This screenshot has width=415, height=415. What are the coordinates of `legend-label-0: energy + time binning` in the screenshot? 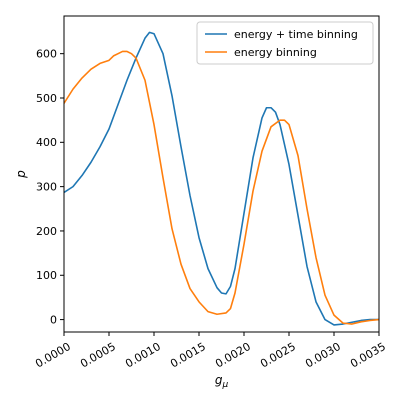 It's located at (296, 34).